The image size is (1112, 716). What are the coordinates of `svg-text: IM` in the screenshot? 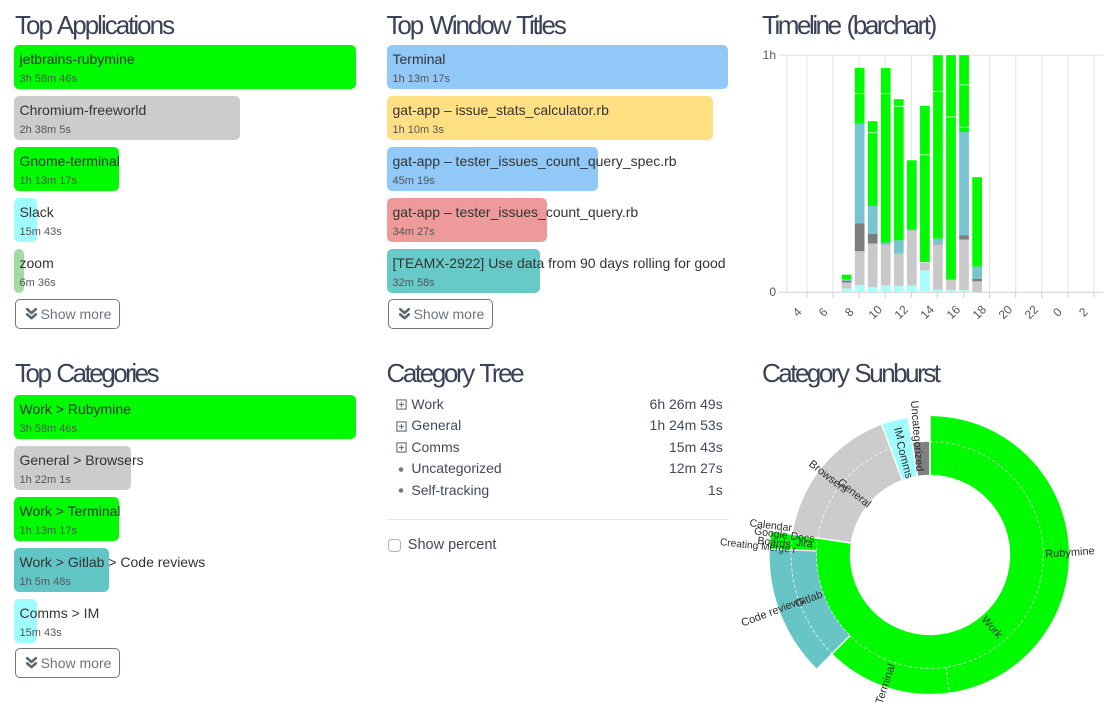 It's located at (898, 433).